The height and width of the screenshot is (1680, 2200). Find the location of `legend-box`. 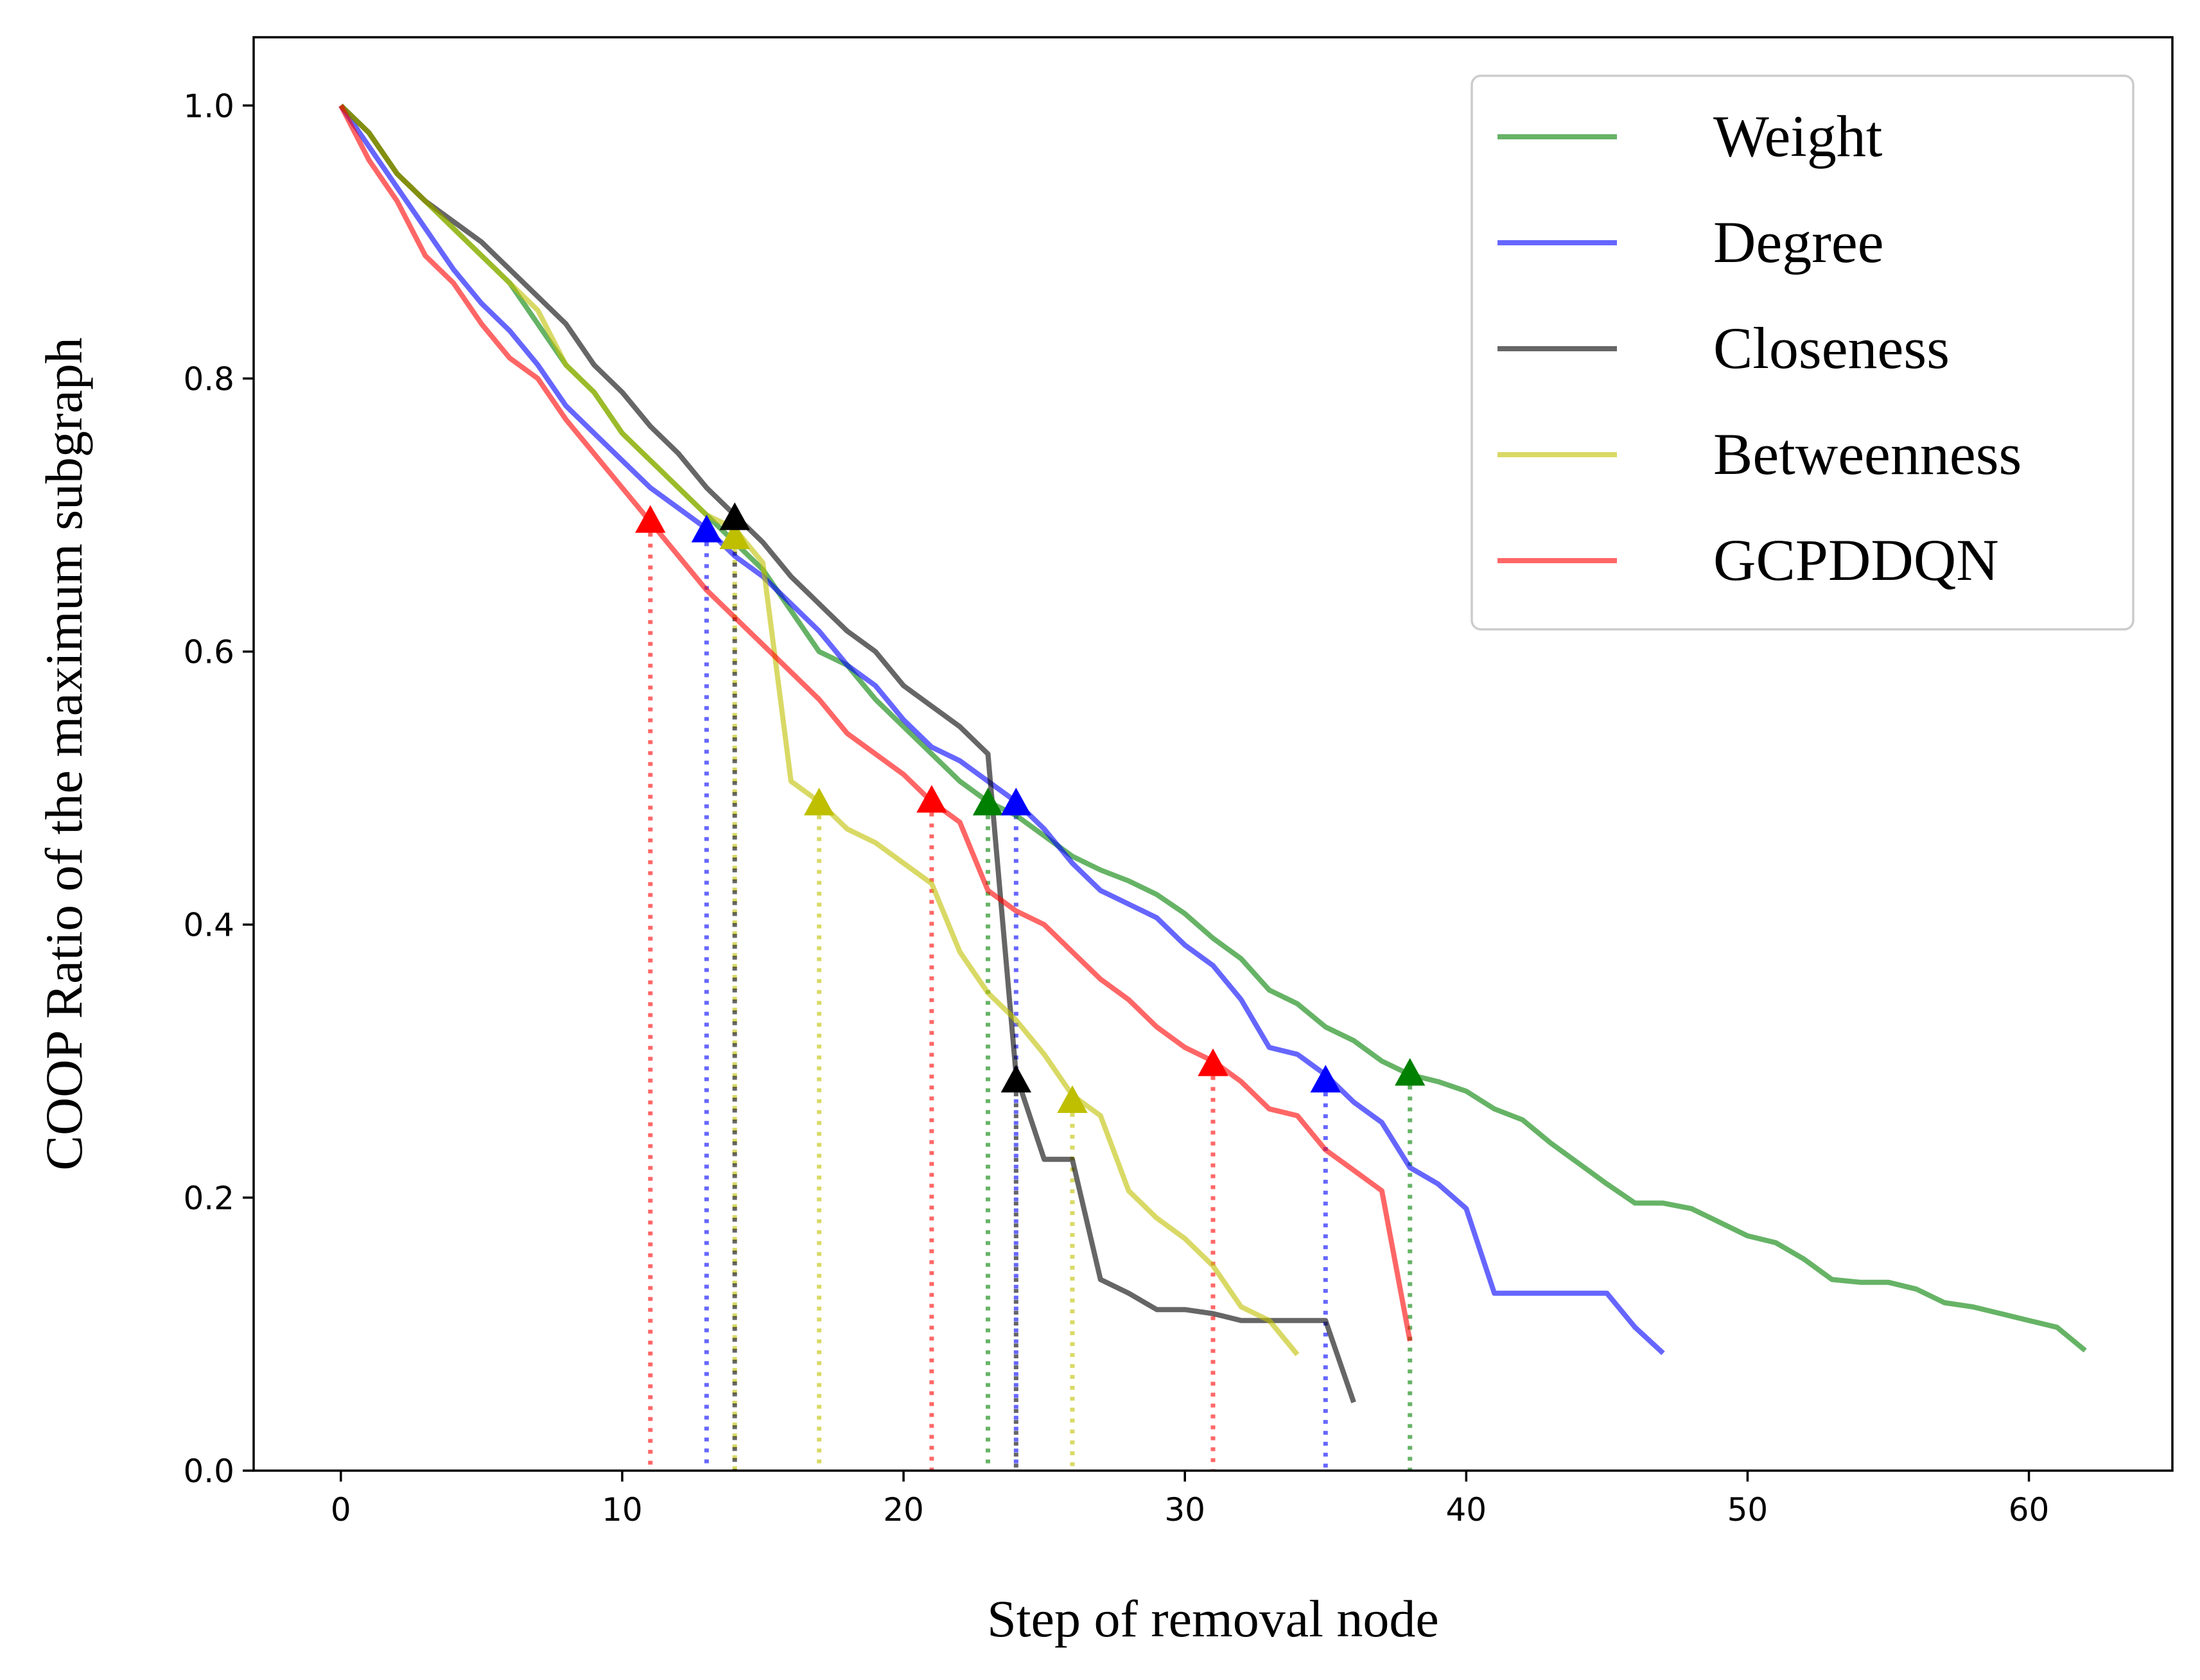

legend-box is located at coordinates (1803, 352).